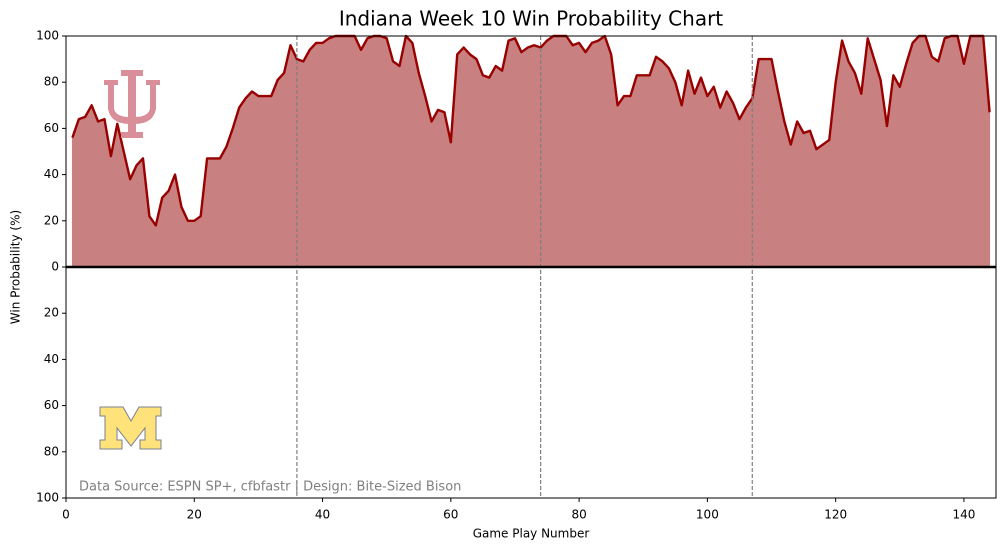 The width and height of the screenshot is (1005, 551). Describe the element at coordinates (578, 515) in the screenshot. I see `x-tick-label: 80` at that location.